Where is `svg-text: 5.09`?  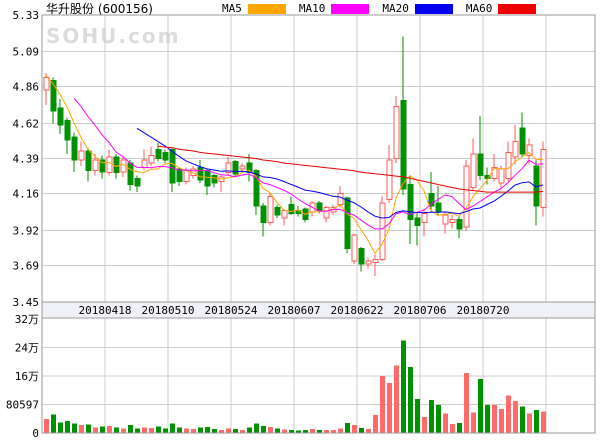 svg-text: 5.09 is located at coordinates (26, 52).